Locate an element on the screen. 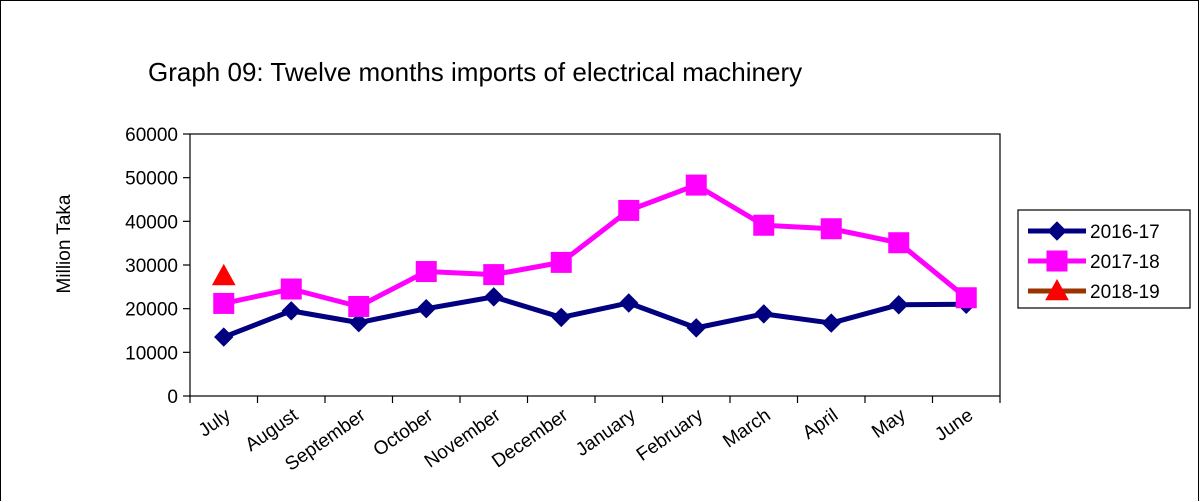 The height and width of the screenshot is (502, 1200). legend-label: 2016-17 is located at coordinates (1125, 232).